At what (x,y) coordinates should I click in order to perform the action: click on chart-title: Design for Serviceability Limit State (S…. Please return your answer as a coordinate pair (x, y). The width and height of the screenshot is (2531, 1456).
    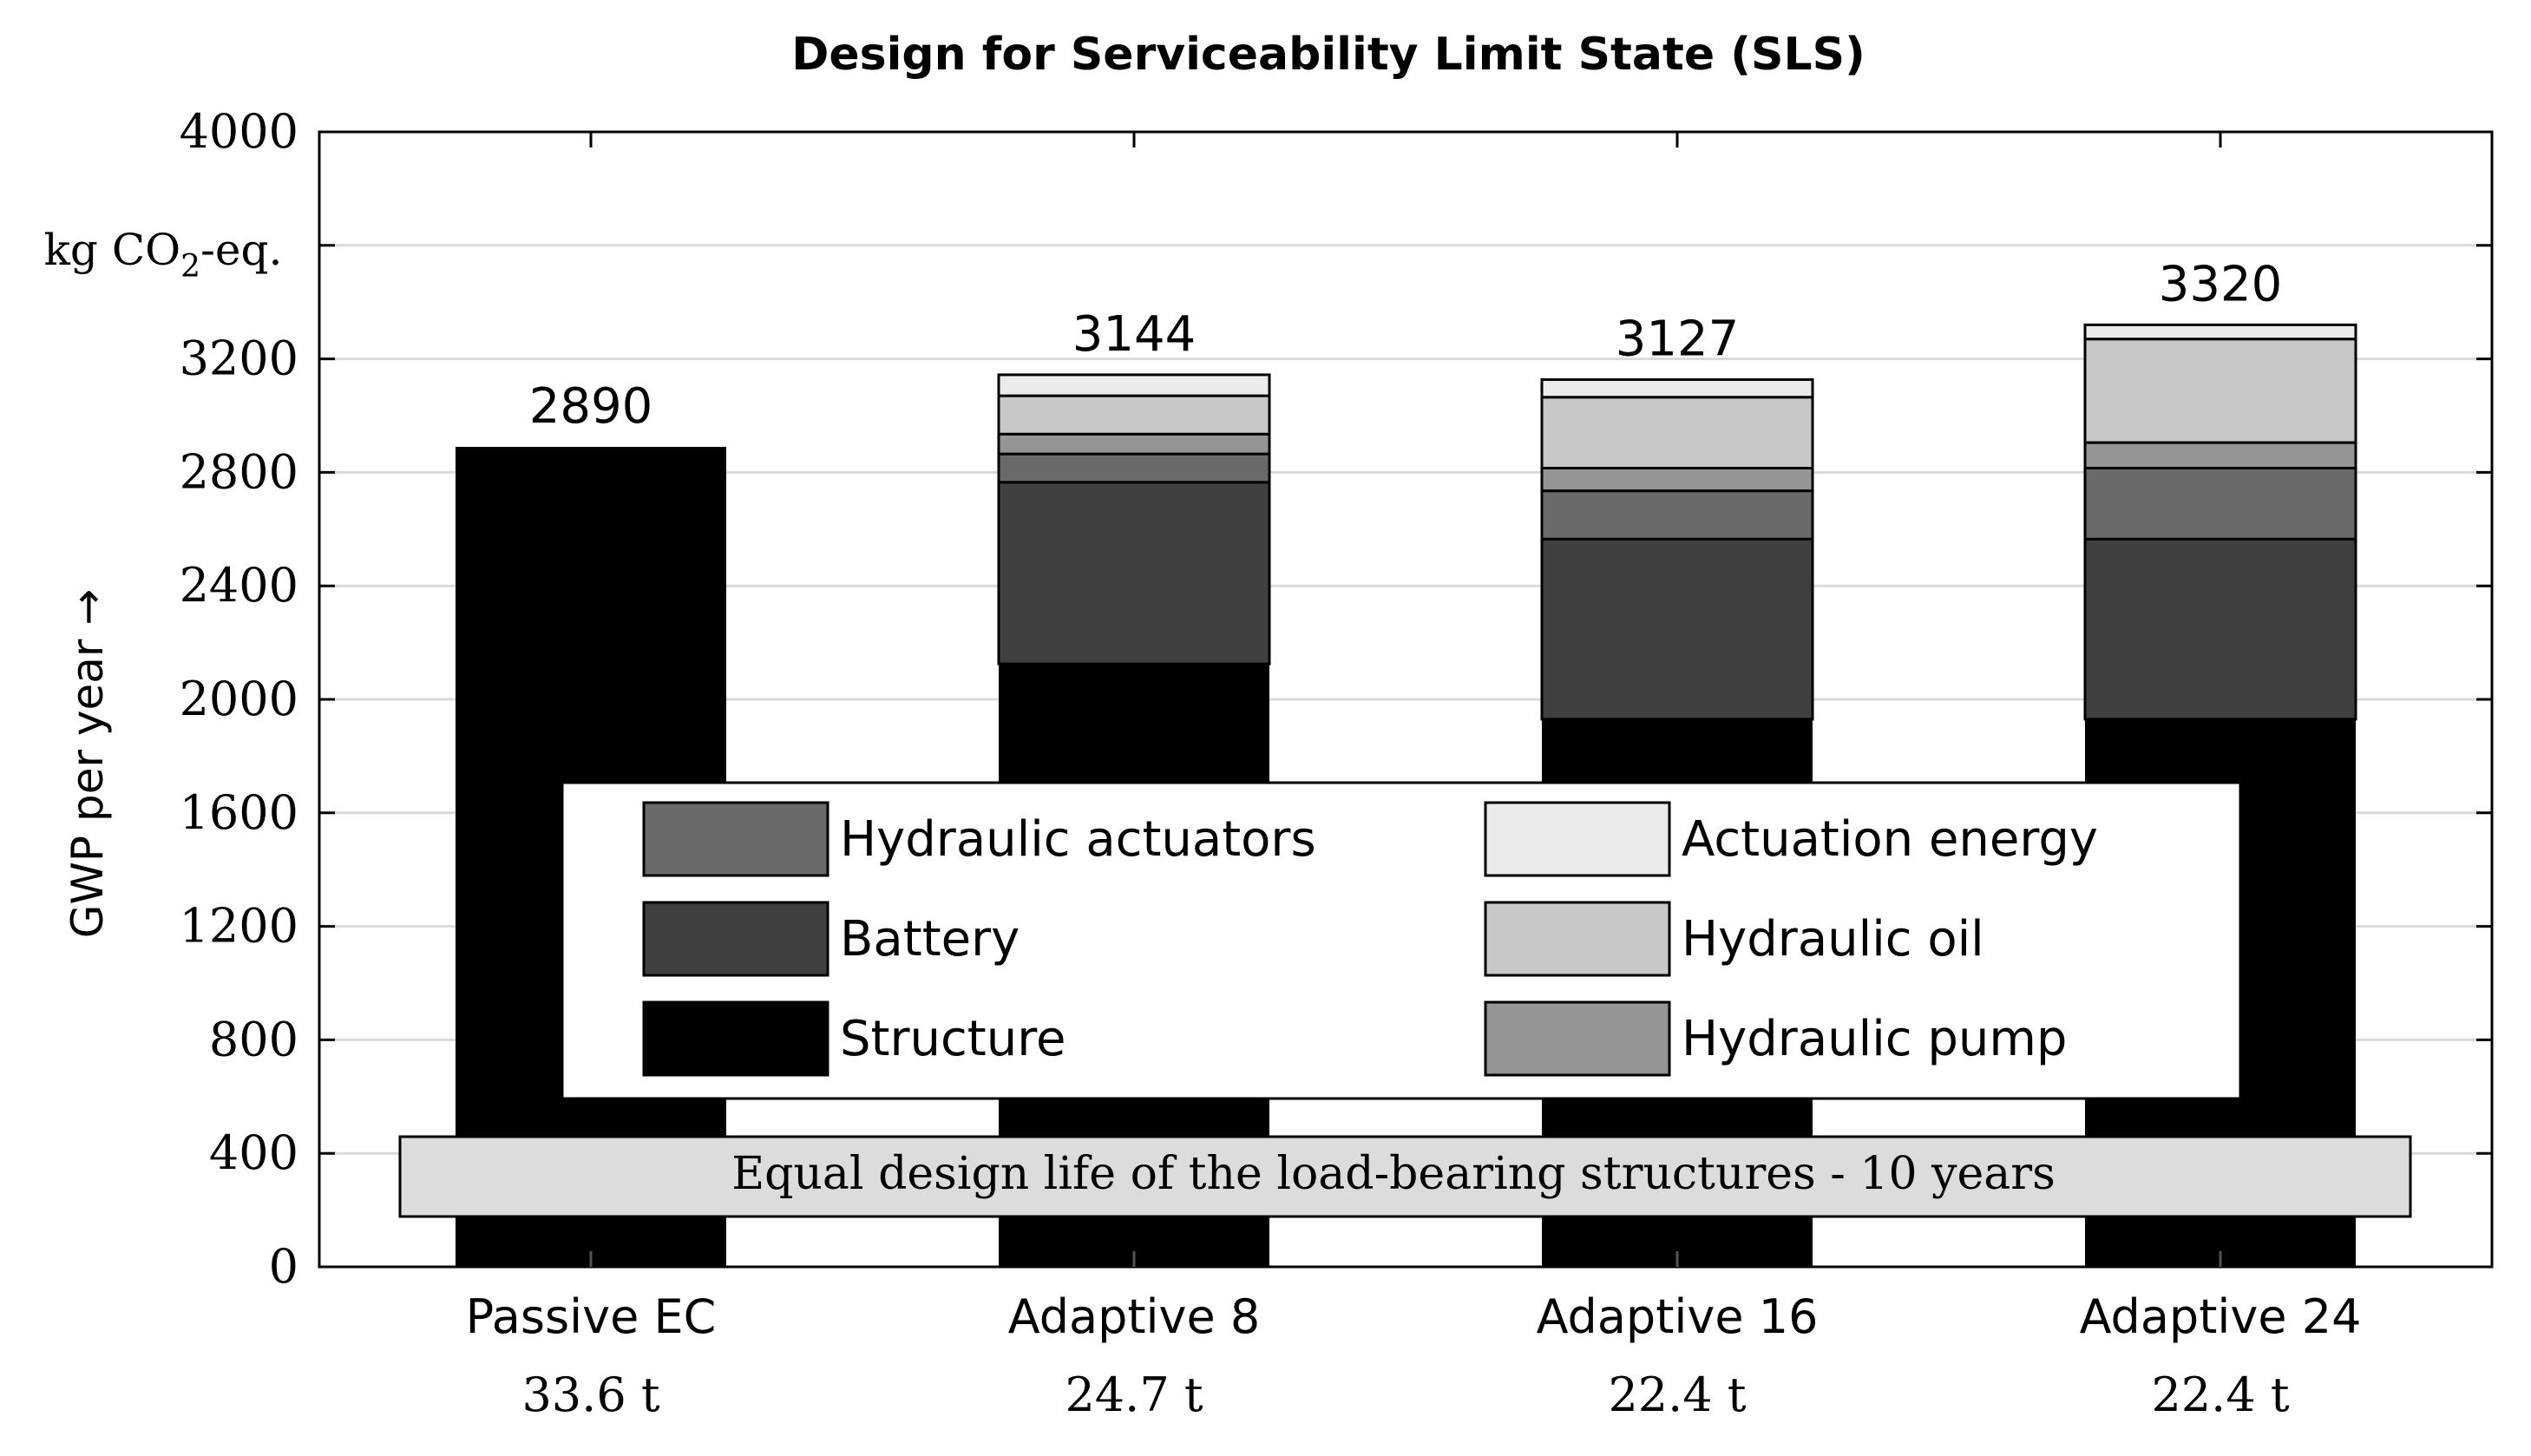
    Looking at the image, I should click on (1328, 55).